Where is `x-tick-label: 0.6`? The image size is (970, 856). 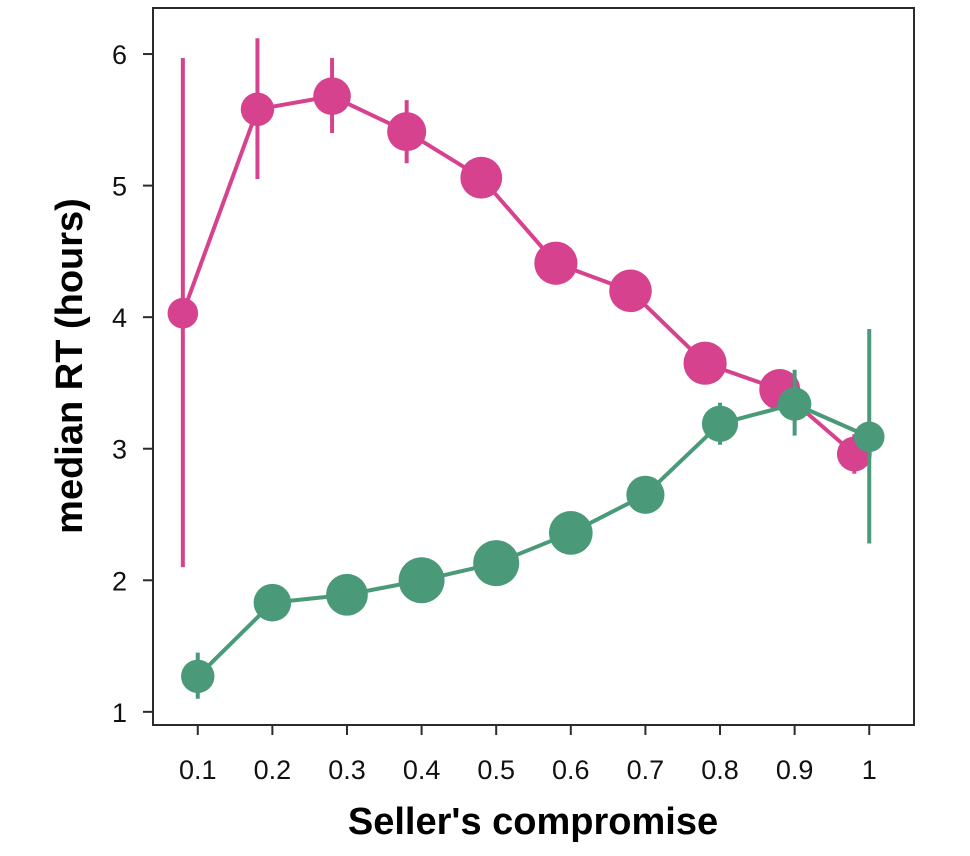
x-tick-label: 0.6 is located at coordinates (571, 770).